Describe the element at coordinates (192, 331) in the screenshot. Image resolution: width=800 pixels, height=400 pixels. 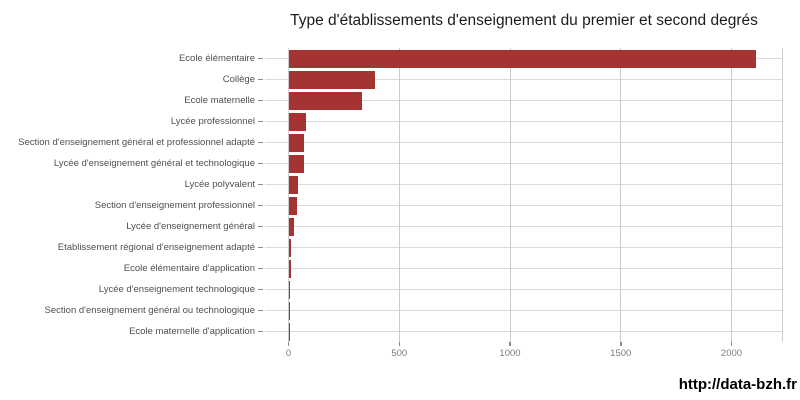
I see `category-label: Ecole maternelle d'application` at that location.